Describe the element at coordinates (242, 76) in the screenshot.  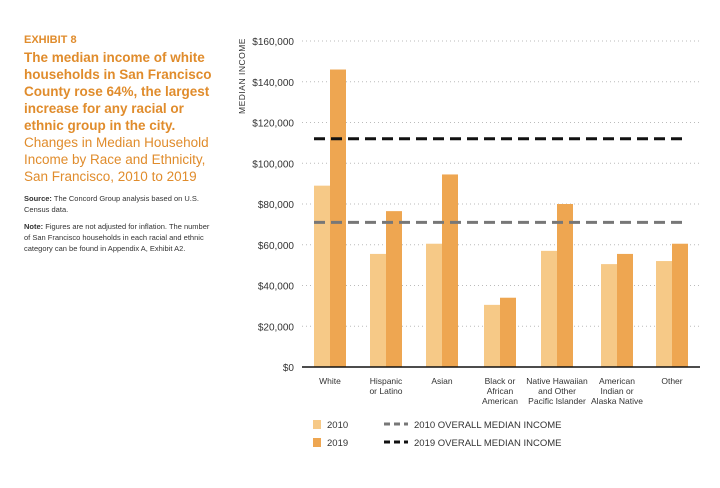
I see `y-axis-label: MEDIAN INCOME` at that location.